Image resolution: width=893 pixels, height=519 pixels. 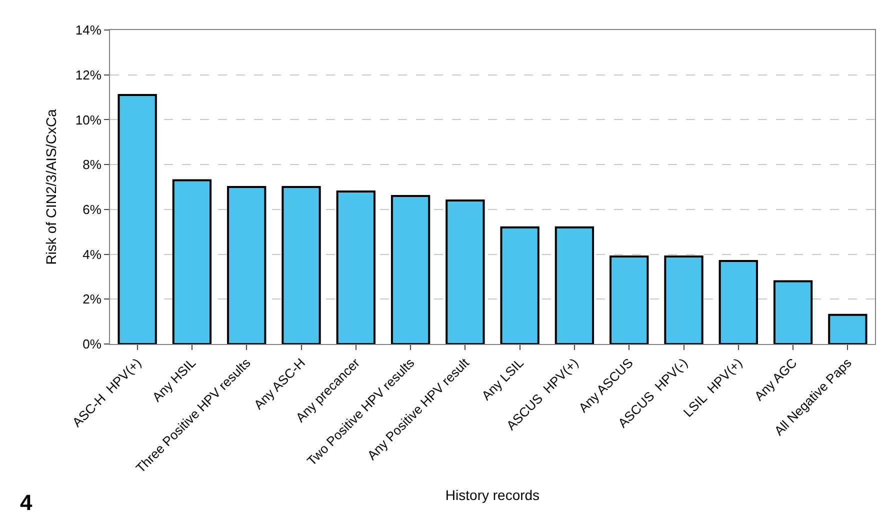 I want to click on y-axis-title: Risk of CIN2/3/AIS/CxCa, so click(x=50, y=186).